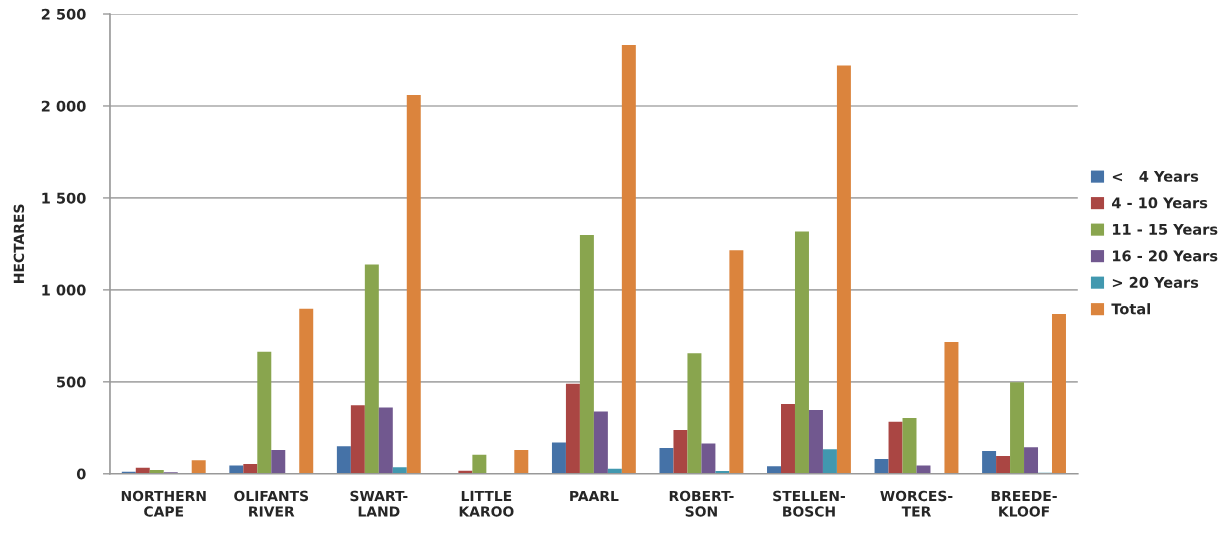 The height and width of the screenshot is (539, 1222). I want to click on legend-label: < 4 Years, so click(1155, 176).